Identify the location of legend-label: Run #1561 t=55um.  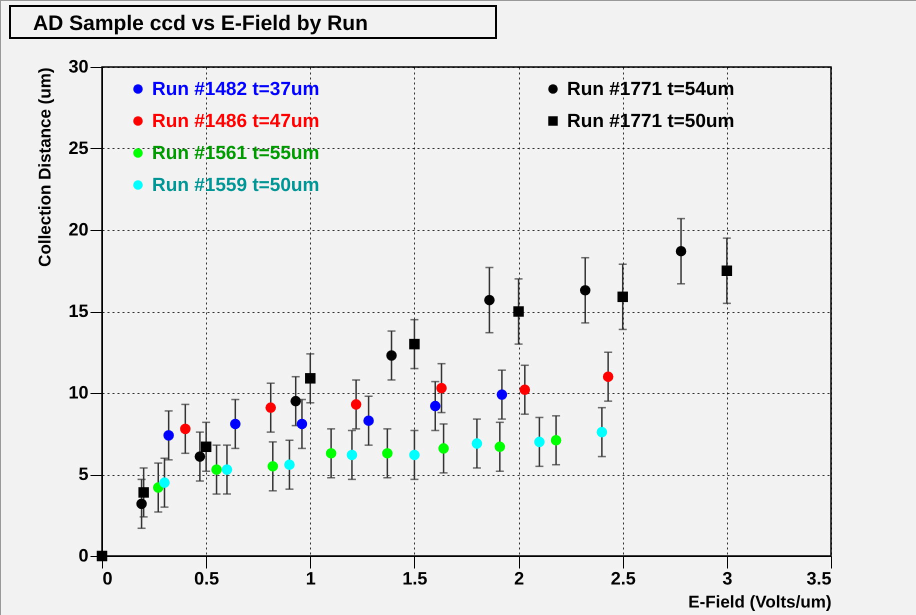
(236, 153).